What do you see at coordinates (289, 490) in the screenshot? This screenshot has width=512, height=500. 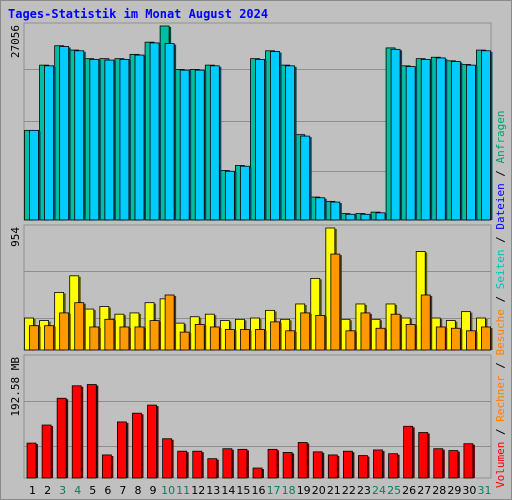 I see `x-tick-label: 18` at bounding box center [289, 490].